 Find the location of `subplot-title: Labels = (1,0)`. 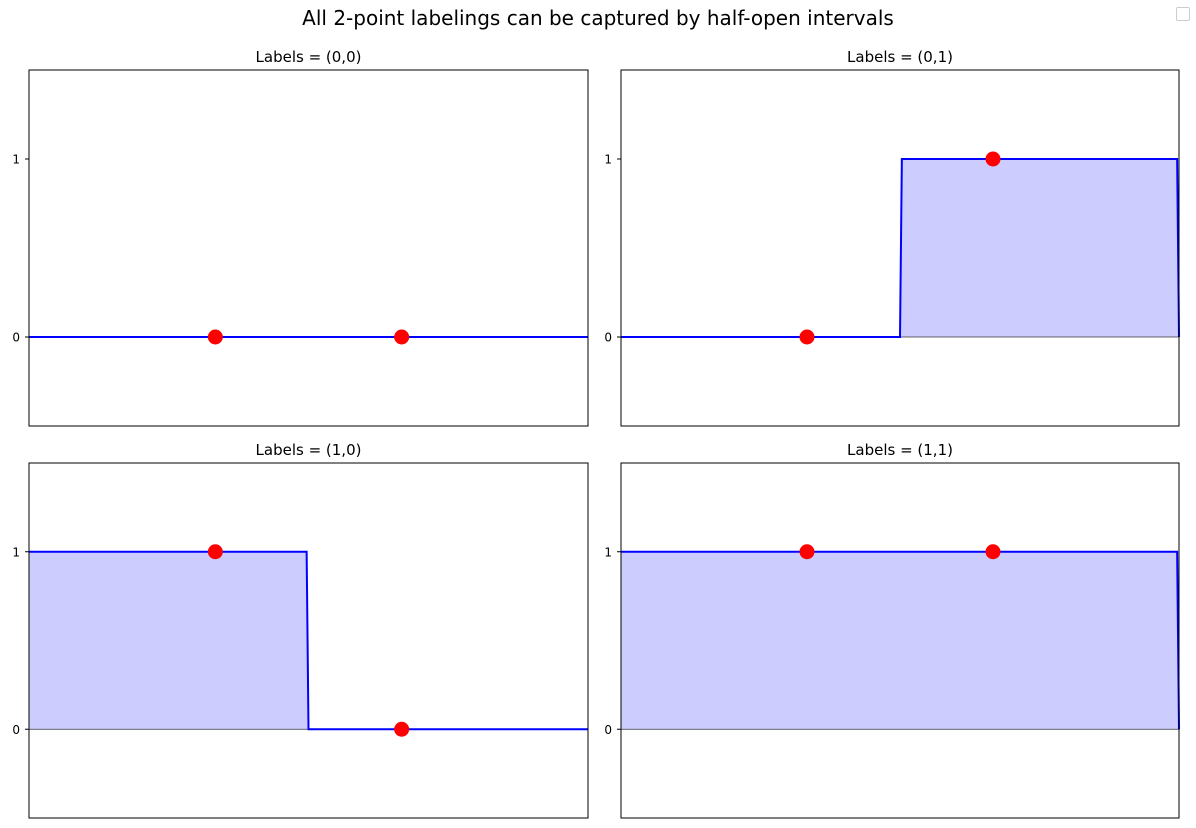

subplot-title: Labels = (1,0) is located at coordinates (309, 450).